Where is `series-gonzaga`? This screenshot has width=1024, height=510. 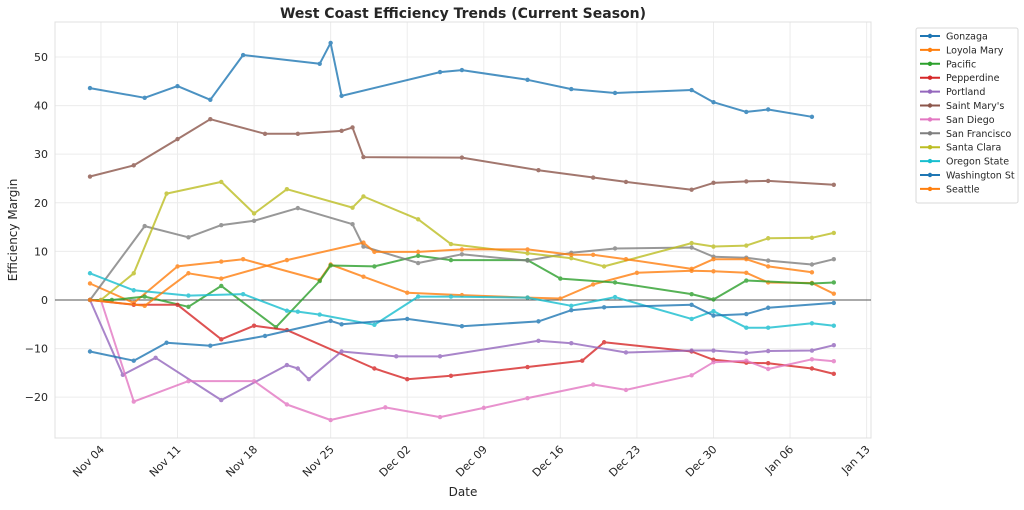 series-gonzaga is located at coordinates (451, 79).